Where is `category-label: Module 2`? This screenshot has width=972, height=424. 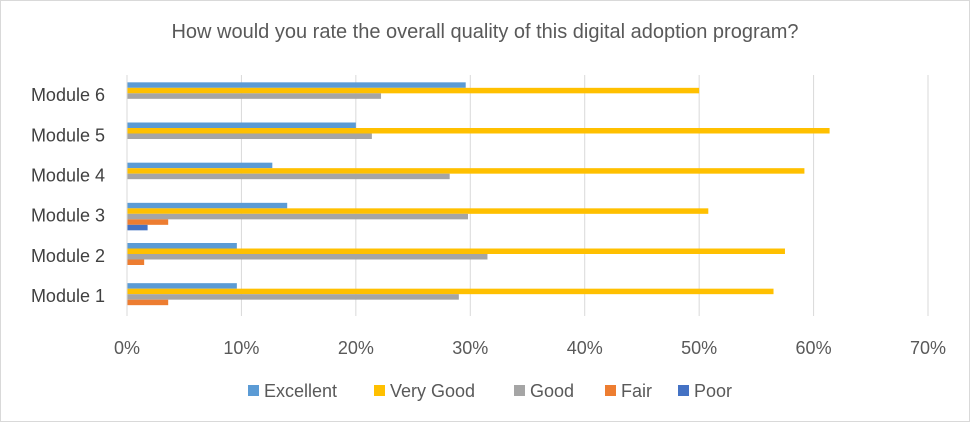 category-label: Module 2 is located at coordinates (68, 256).